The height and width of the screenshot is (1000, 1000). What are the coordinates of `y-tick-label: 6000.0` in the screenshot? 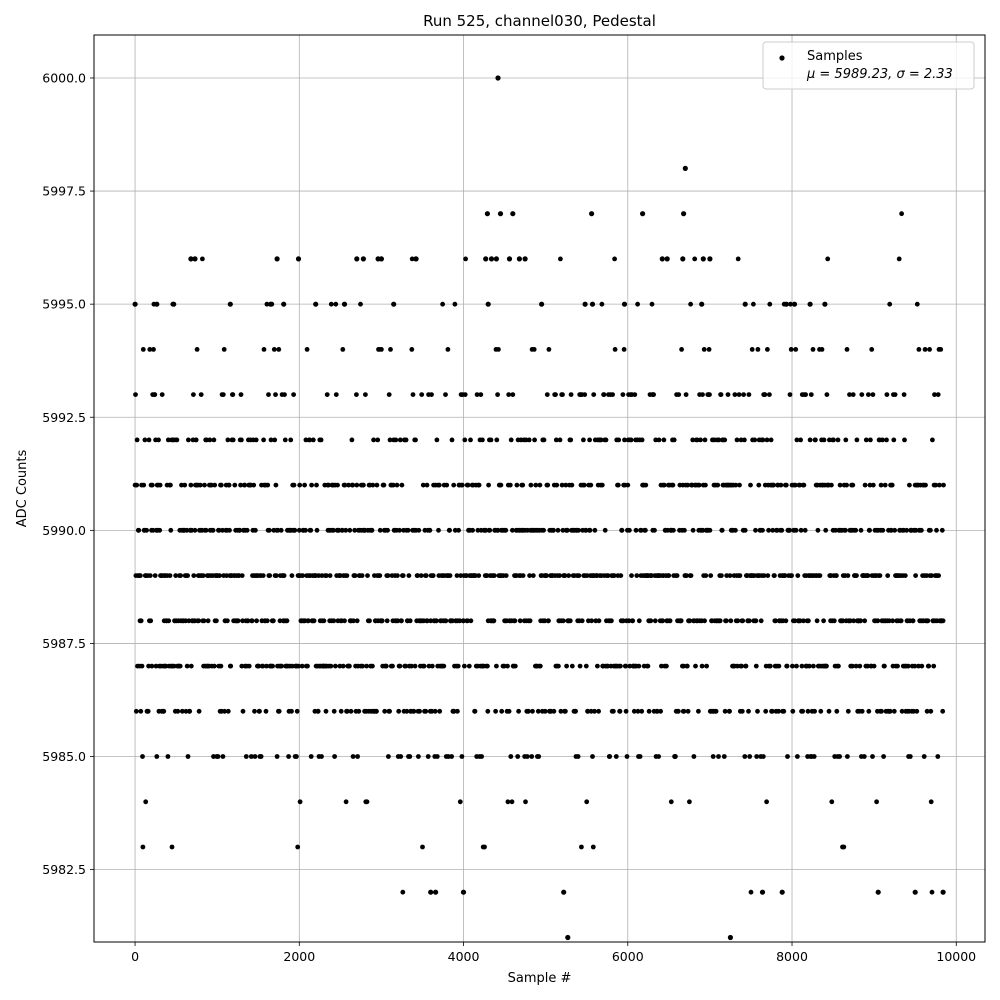 It's located at (64, 77).